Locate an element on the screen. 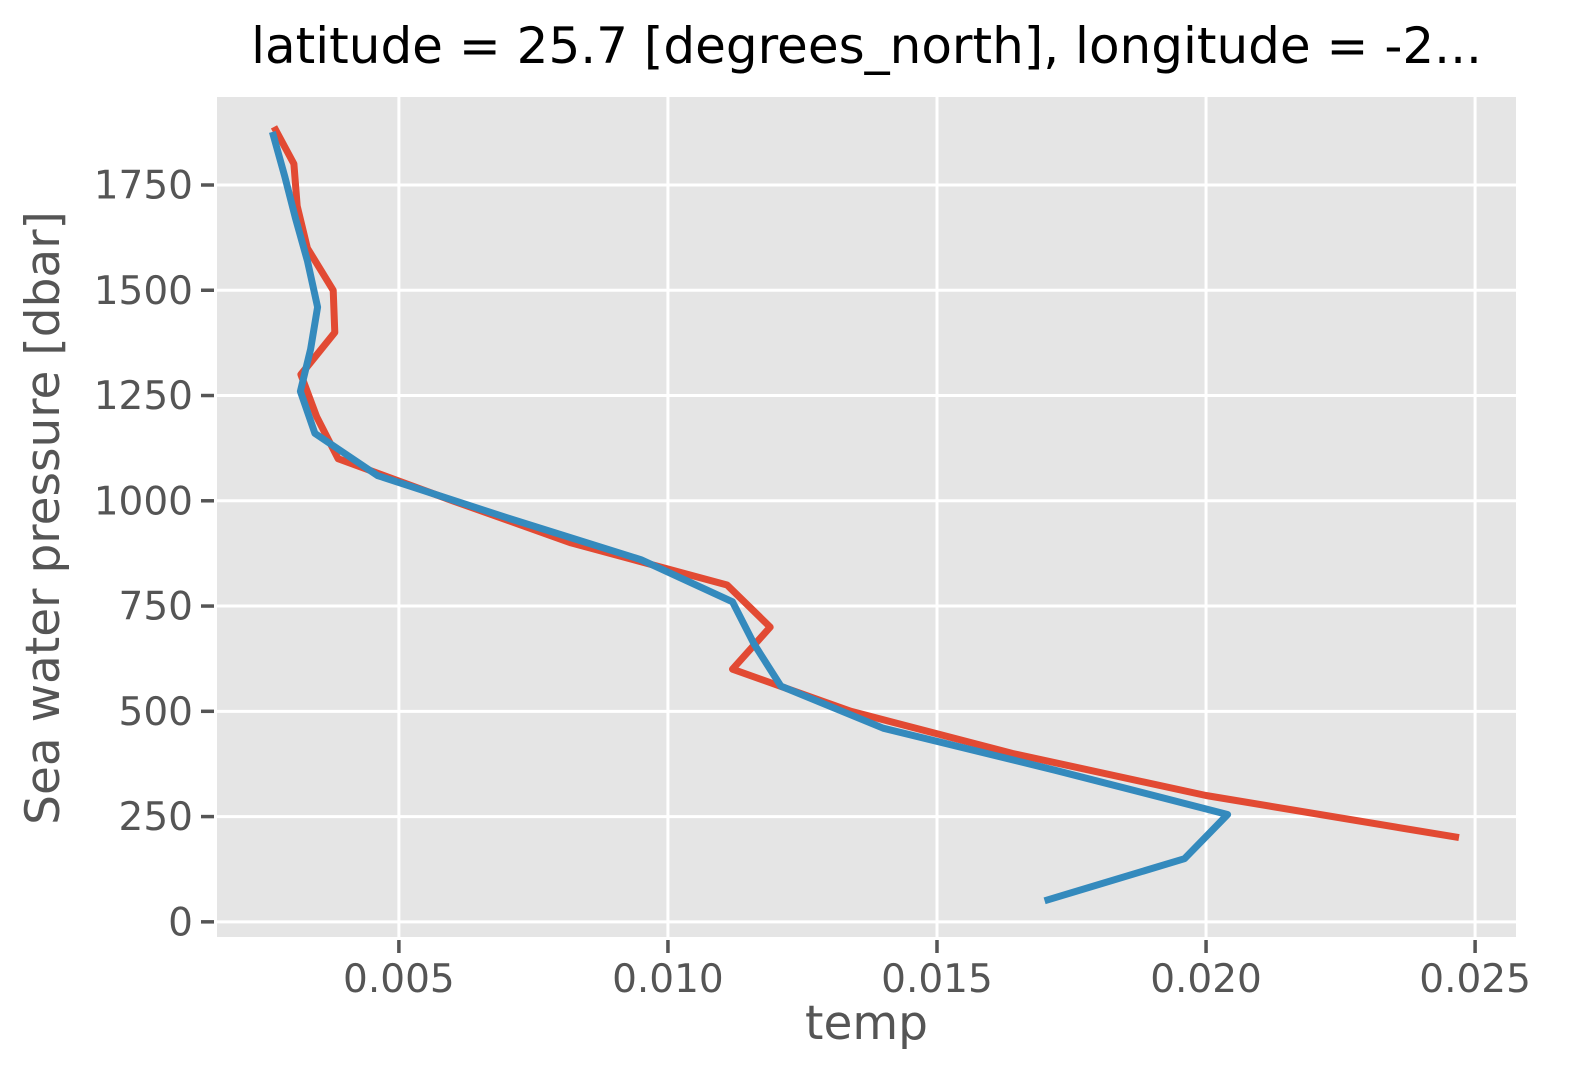 This screenshot has width=1582, height=1092. x-tick-label: 0.015 is located at coordinates (937, 979).